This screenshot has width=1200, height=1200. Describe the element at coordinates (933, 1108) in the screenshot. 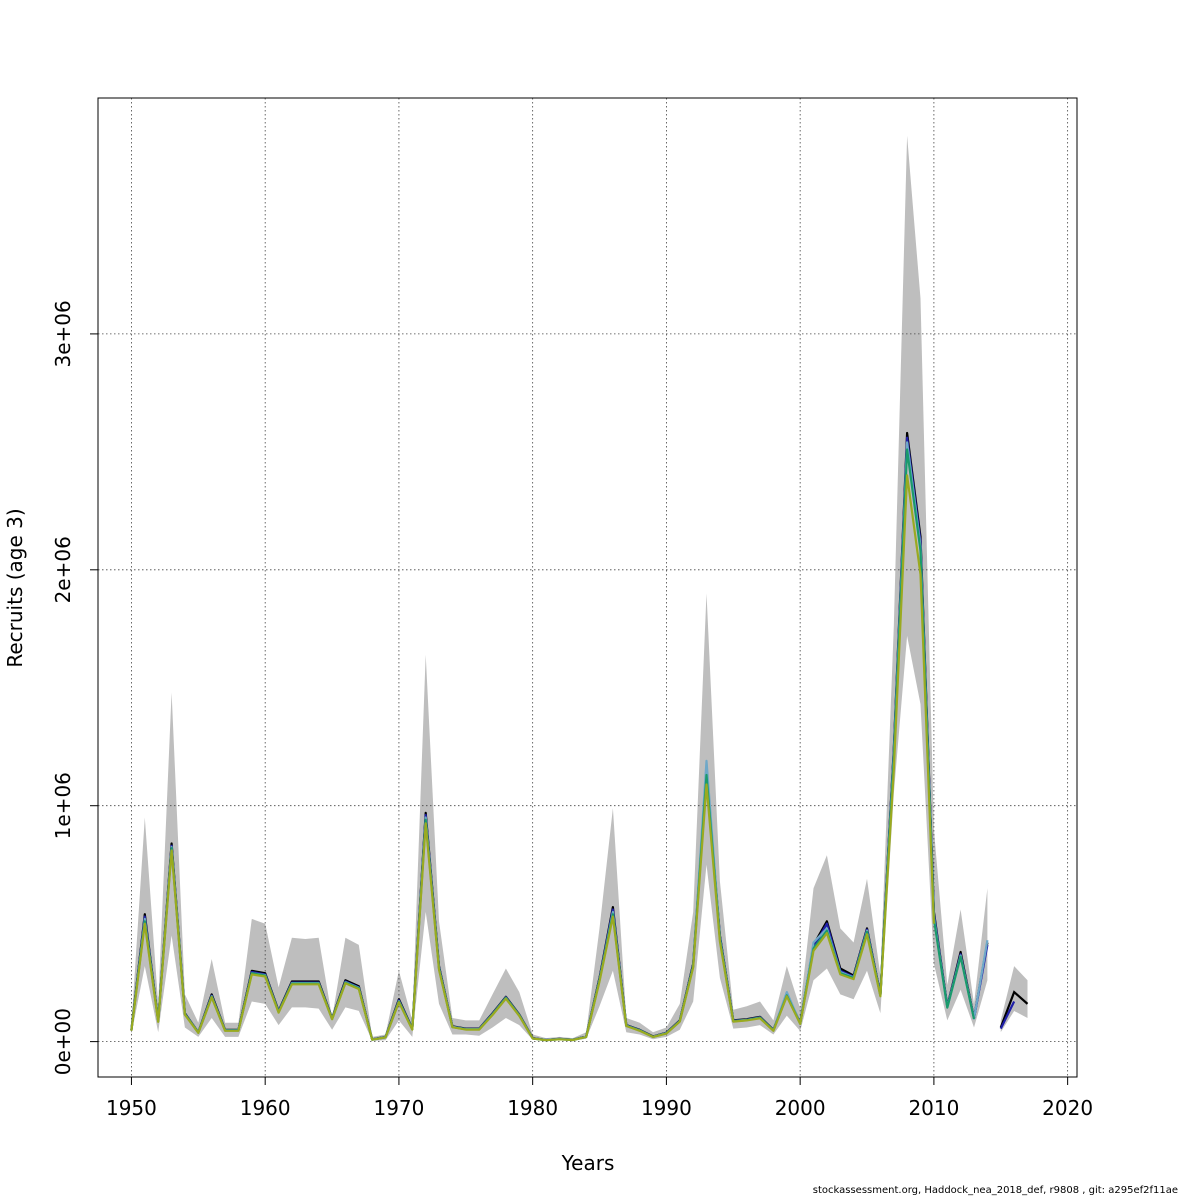

I see `x-tick-label: 2010` at that location.